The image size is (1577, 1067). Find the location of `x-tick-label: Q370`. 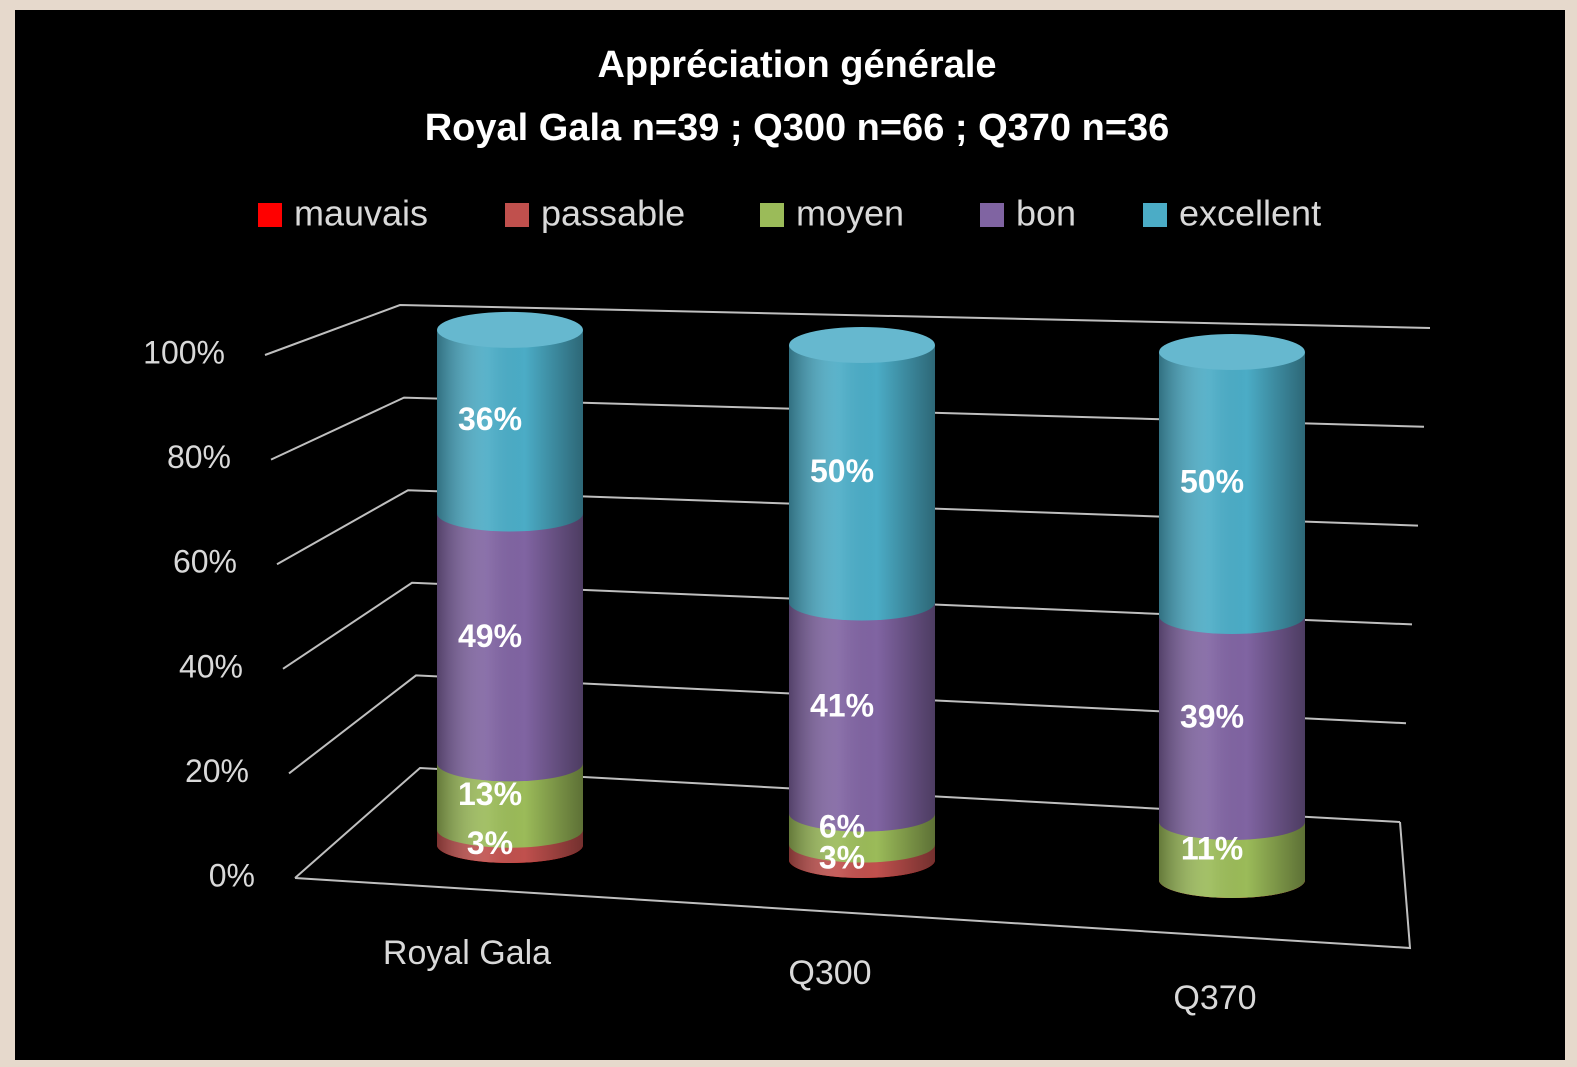

x-tick-label: Q370 is located at coordinates (1214, 998).